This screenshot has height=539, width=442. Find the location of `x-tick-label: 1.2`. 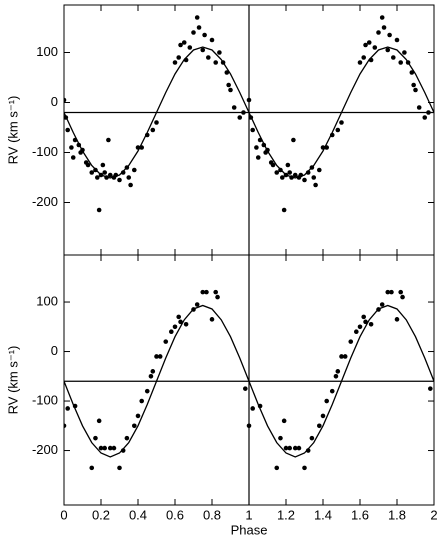

x-tick-label: 1.2 is located at coordinates (286, 514).